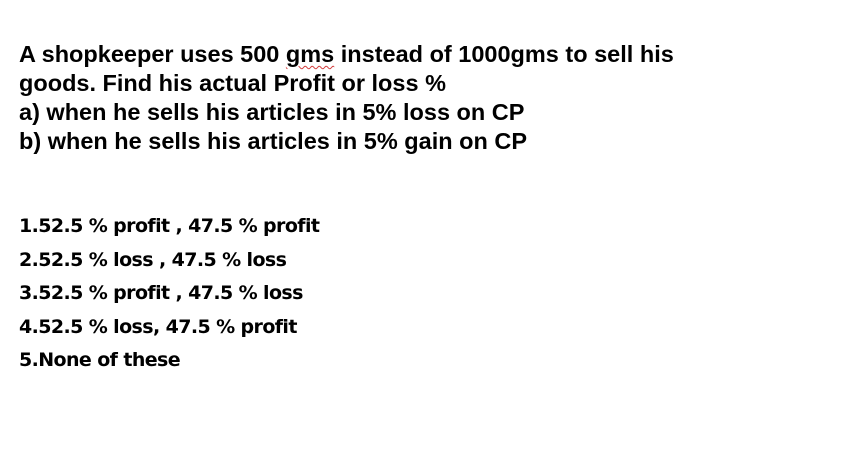 This screenshot has width=843, height=475. I want to click on option-4: 4.52.5 % loss, 47.5 % profit, so click(158, 326).